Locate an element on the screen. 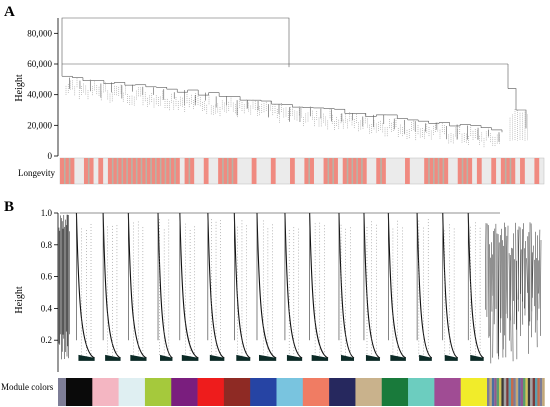  panel-b-y-label: Height is located at coordinates (19, 299).